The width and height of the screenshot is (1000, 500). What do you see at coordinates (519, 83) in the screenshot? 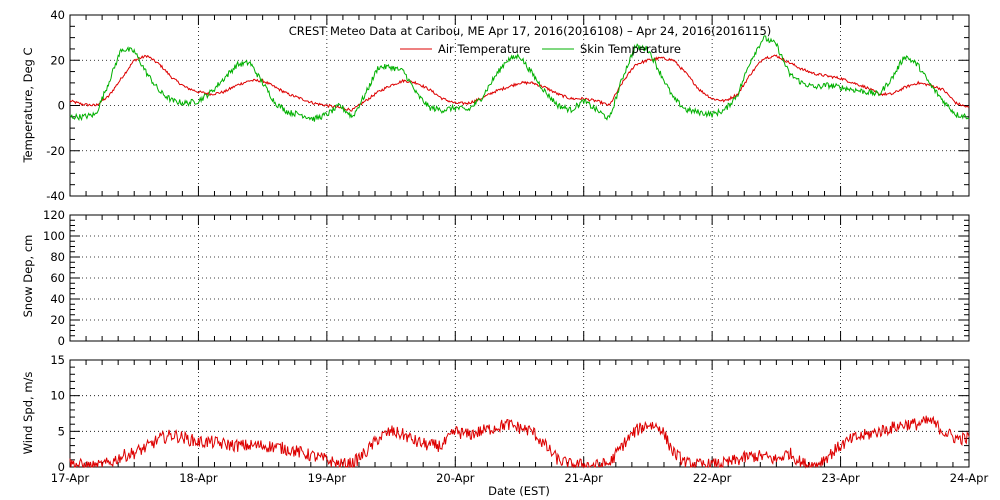
I see `temperature-series-air-temperature` at bounding box center [519, 83].